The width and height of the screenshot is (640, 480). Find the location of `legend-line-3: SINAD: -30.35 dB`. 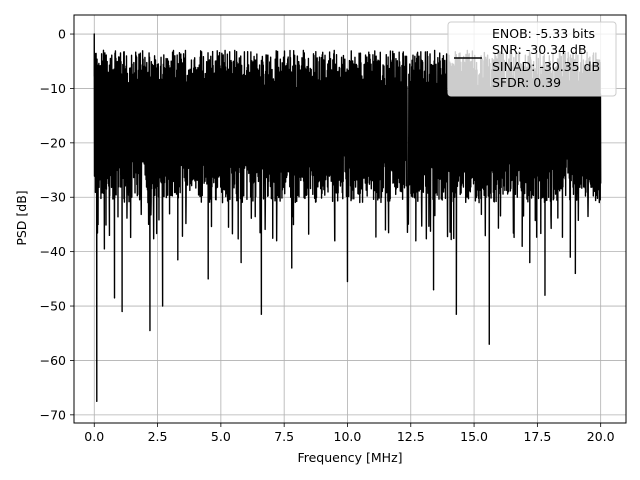

legend-line-3: SINAD: -30.35 dB is located at coordinates (546, 66).